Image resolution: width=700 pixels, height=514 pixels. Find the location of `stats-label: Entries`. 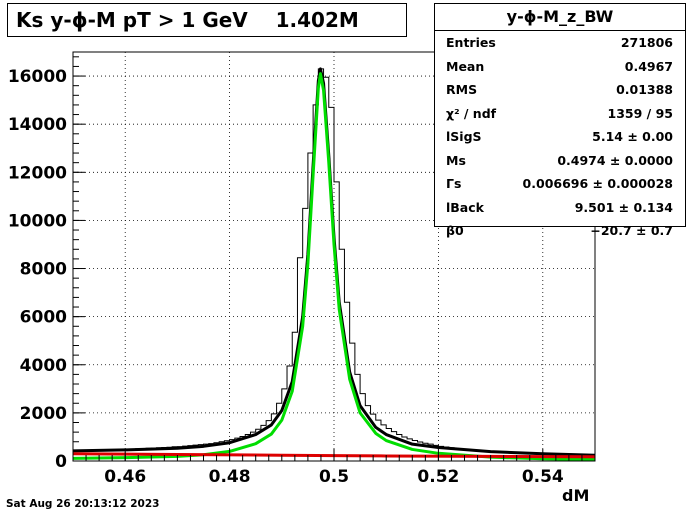

stats-label: Entries is located at coordinates (471, 43).